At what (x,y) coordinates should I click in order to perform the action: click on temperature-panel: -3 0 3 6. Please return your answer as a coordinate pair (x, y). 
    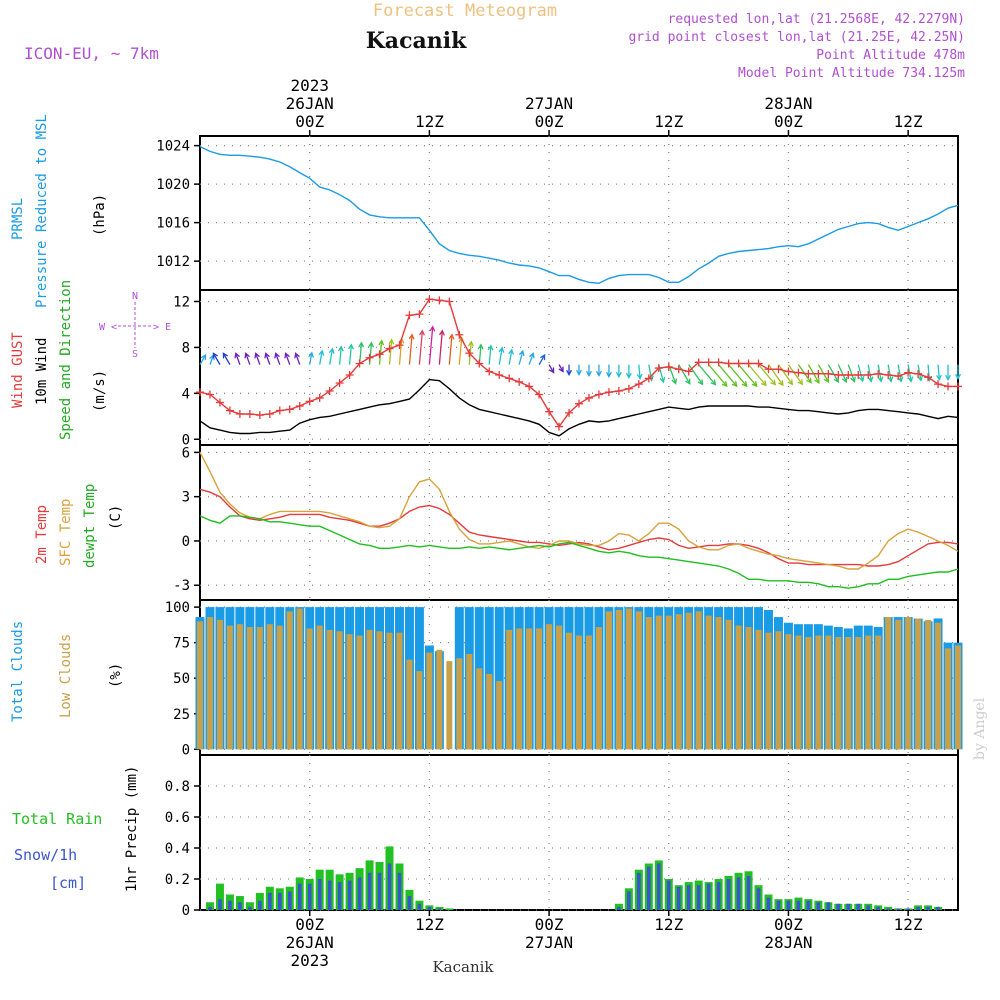
    Looking at the image, I should click on (566, 522).